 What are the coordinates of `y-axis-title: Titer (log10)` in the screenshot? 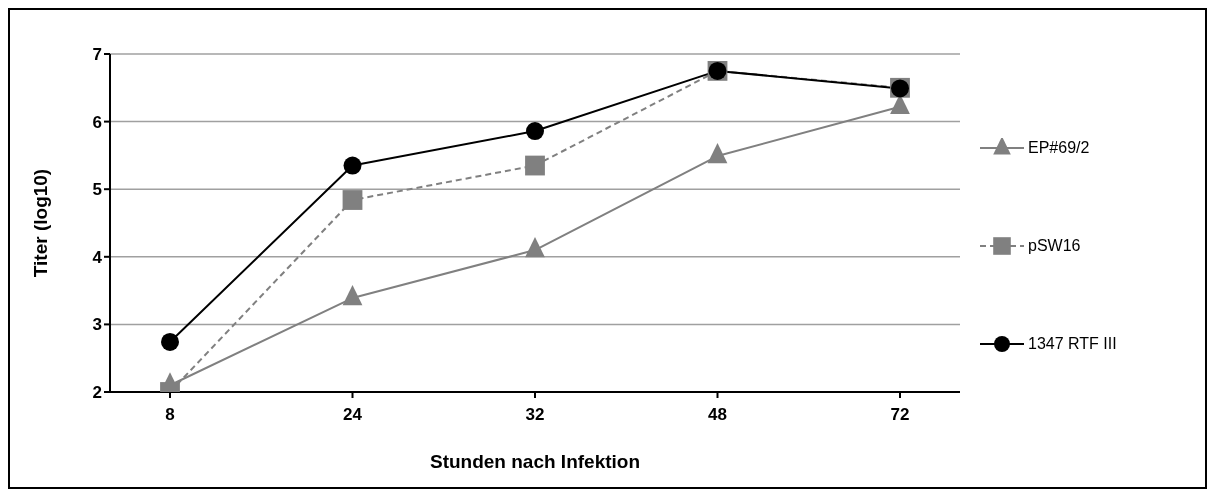 It's located at (40, 223).